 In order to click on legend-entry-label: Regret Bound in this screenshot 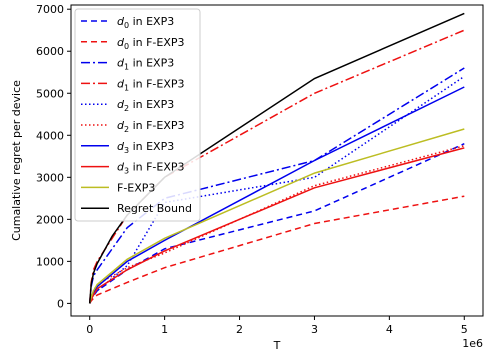, I will do `click(154, 208)`.